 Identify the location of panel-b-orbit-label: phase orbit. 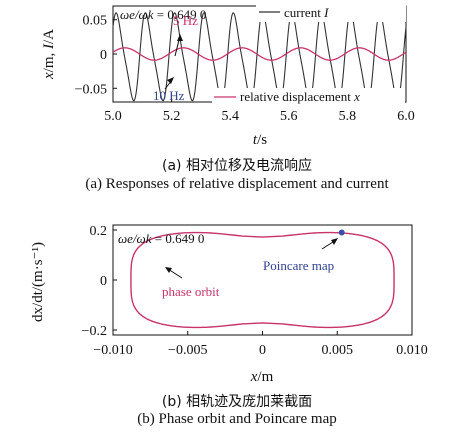
(191, 291).